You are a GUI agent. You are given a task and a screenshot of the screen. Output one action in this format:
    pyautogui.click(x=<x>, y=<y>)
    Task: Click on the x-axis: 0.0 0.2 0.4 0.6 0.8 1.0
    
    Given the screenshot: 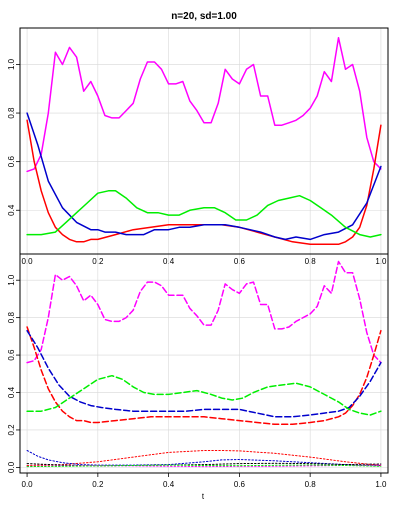 What is the action you would take?
    pyautogui.click(x=204, y=481)
    